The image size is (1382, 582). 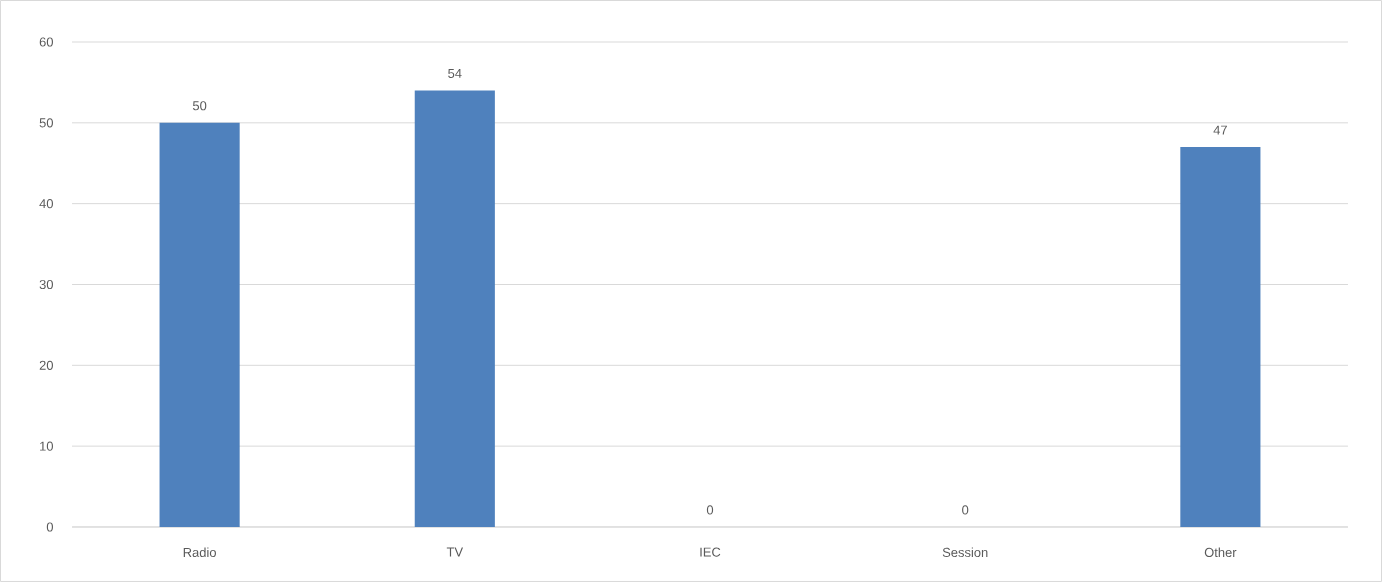 I want to click on x-tick-label: Other, so click(x=1220, y=552).